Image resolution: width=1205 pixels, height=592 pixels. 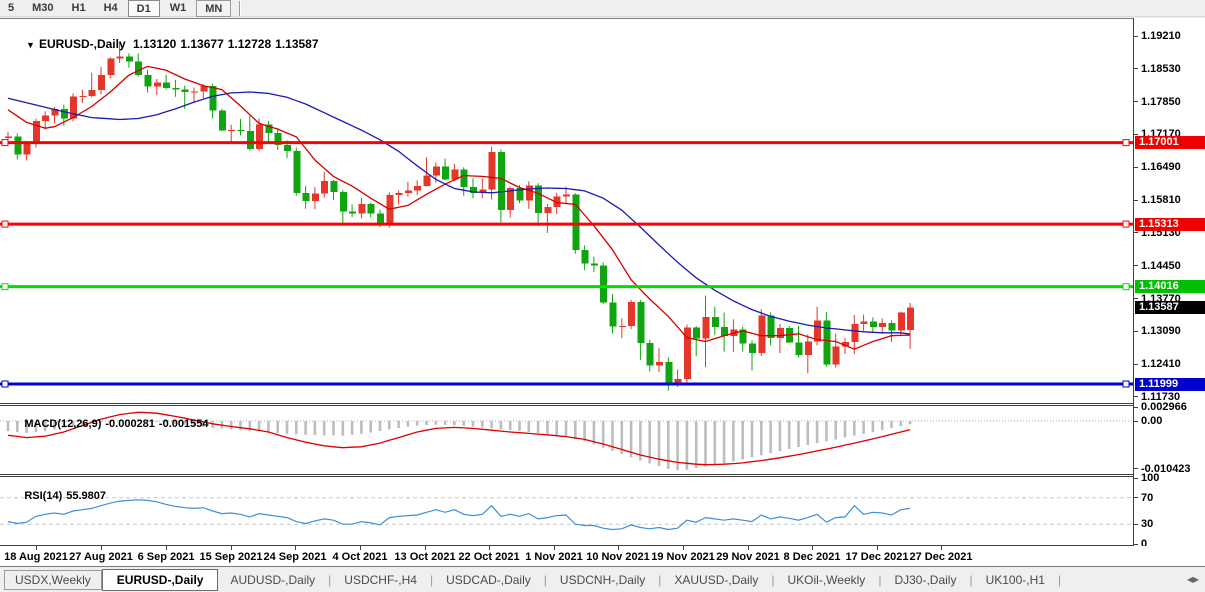 I want to click on price-tick-label: 1.14450, so click(x=1161, y=265).